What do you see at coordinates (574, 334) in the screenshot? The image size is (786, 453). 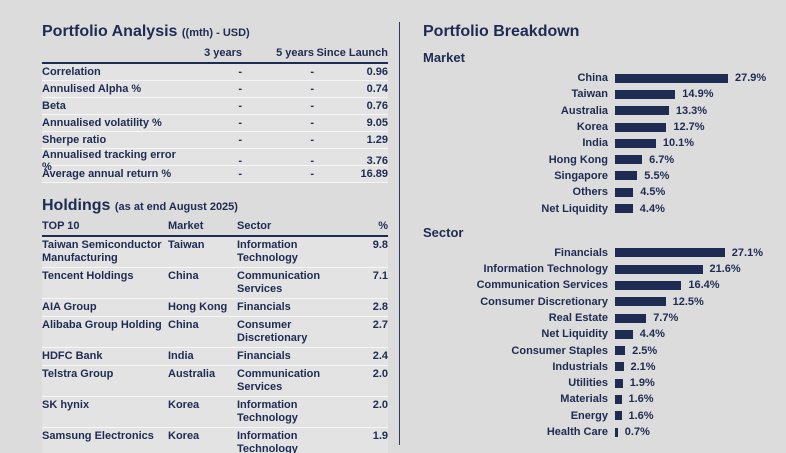 I see `bar-category-label: Net Liquidity` at bounding box center [574, 334].